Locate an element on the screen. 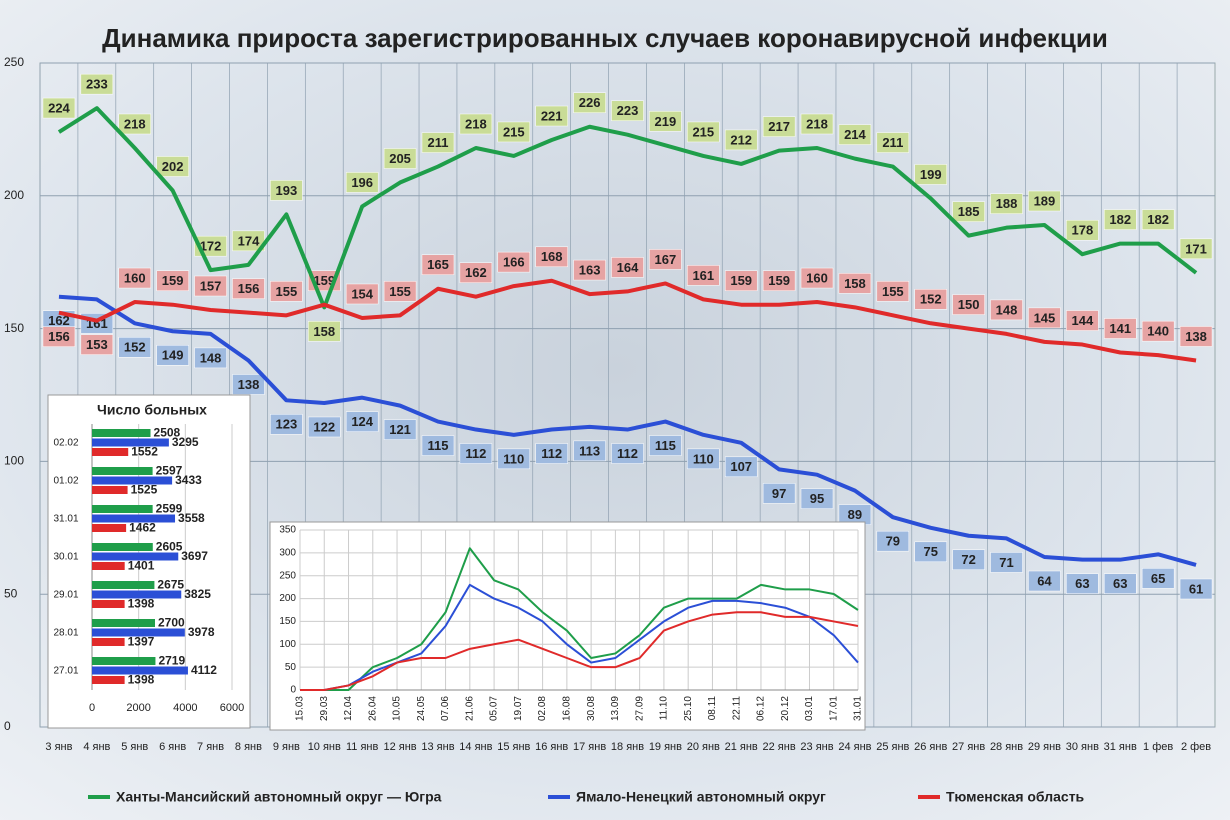  x-tick-label: 15.03 is located at coordinates (300, 708).